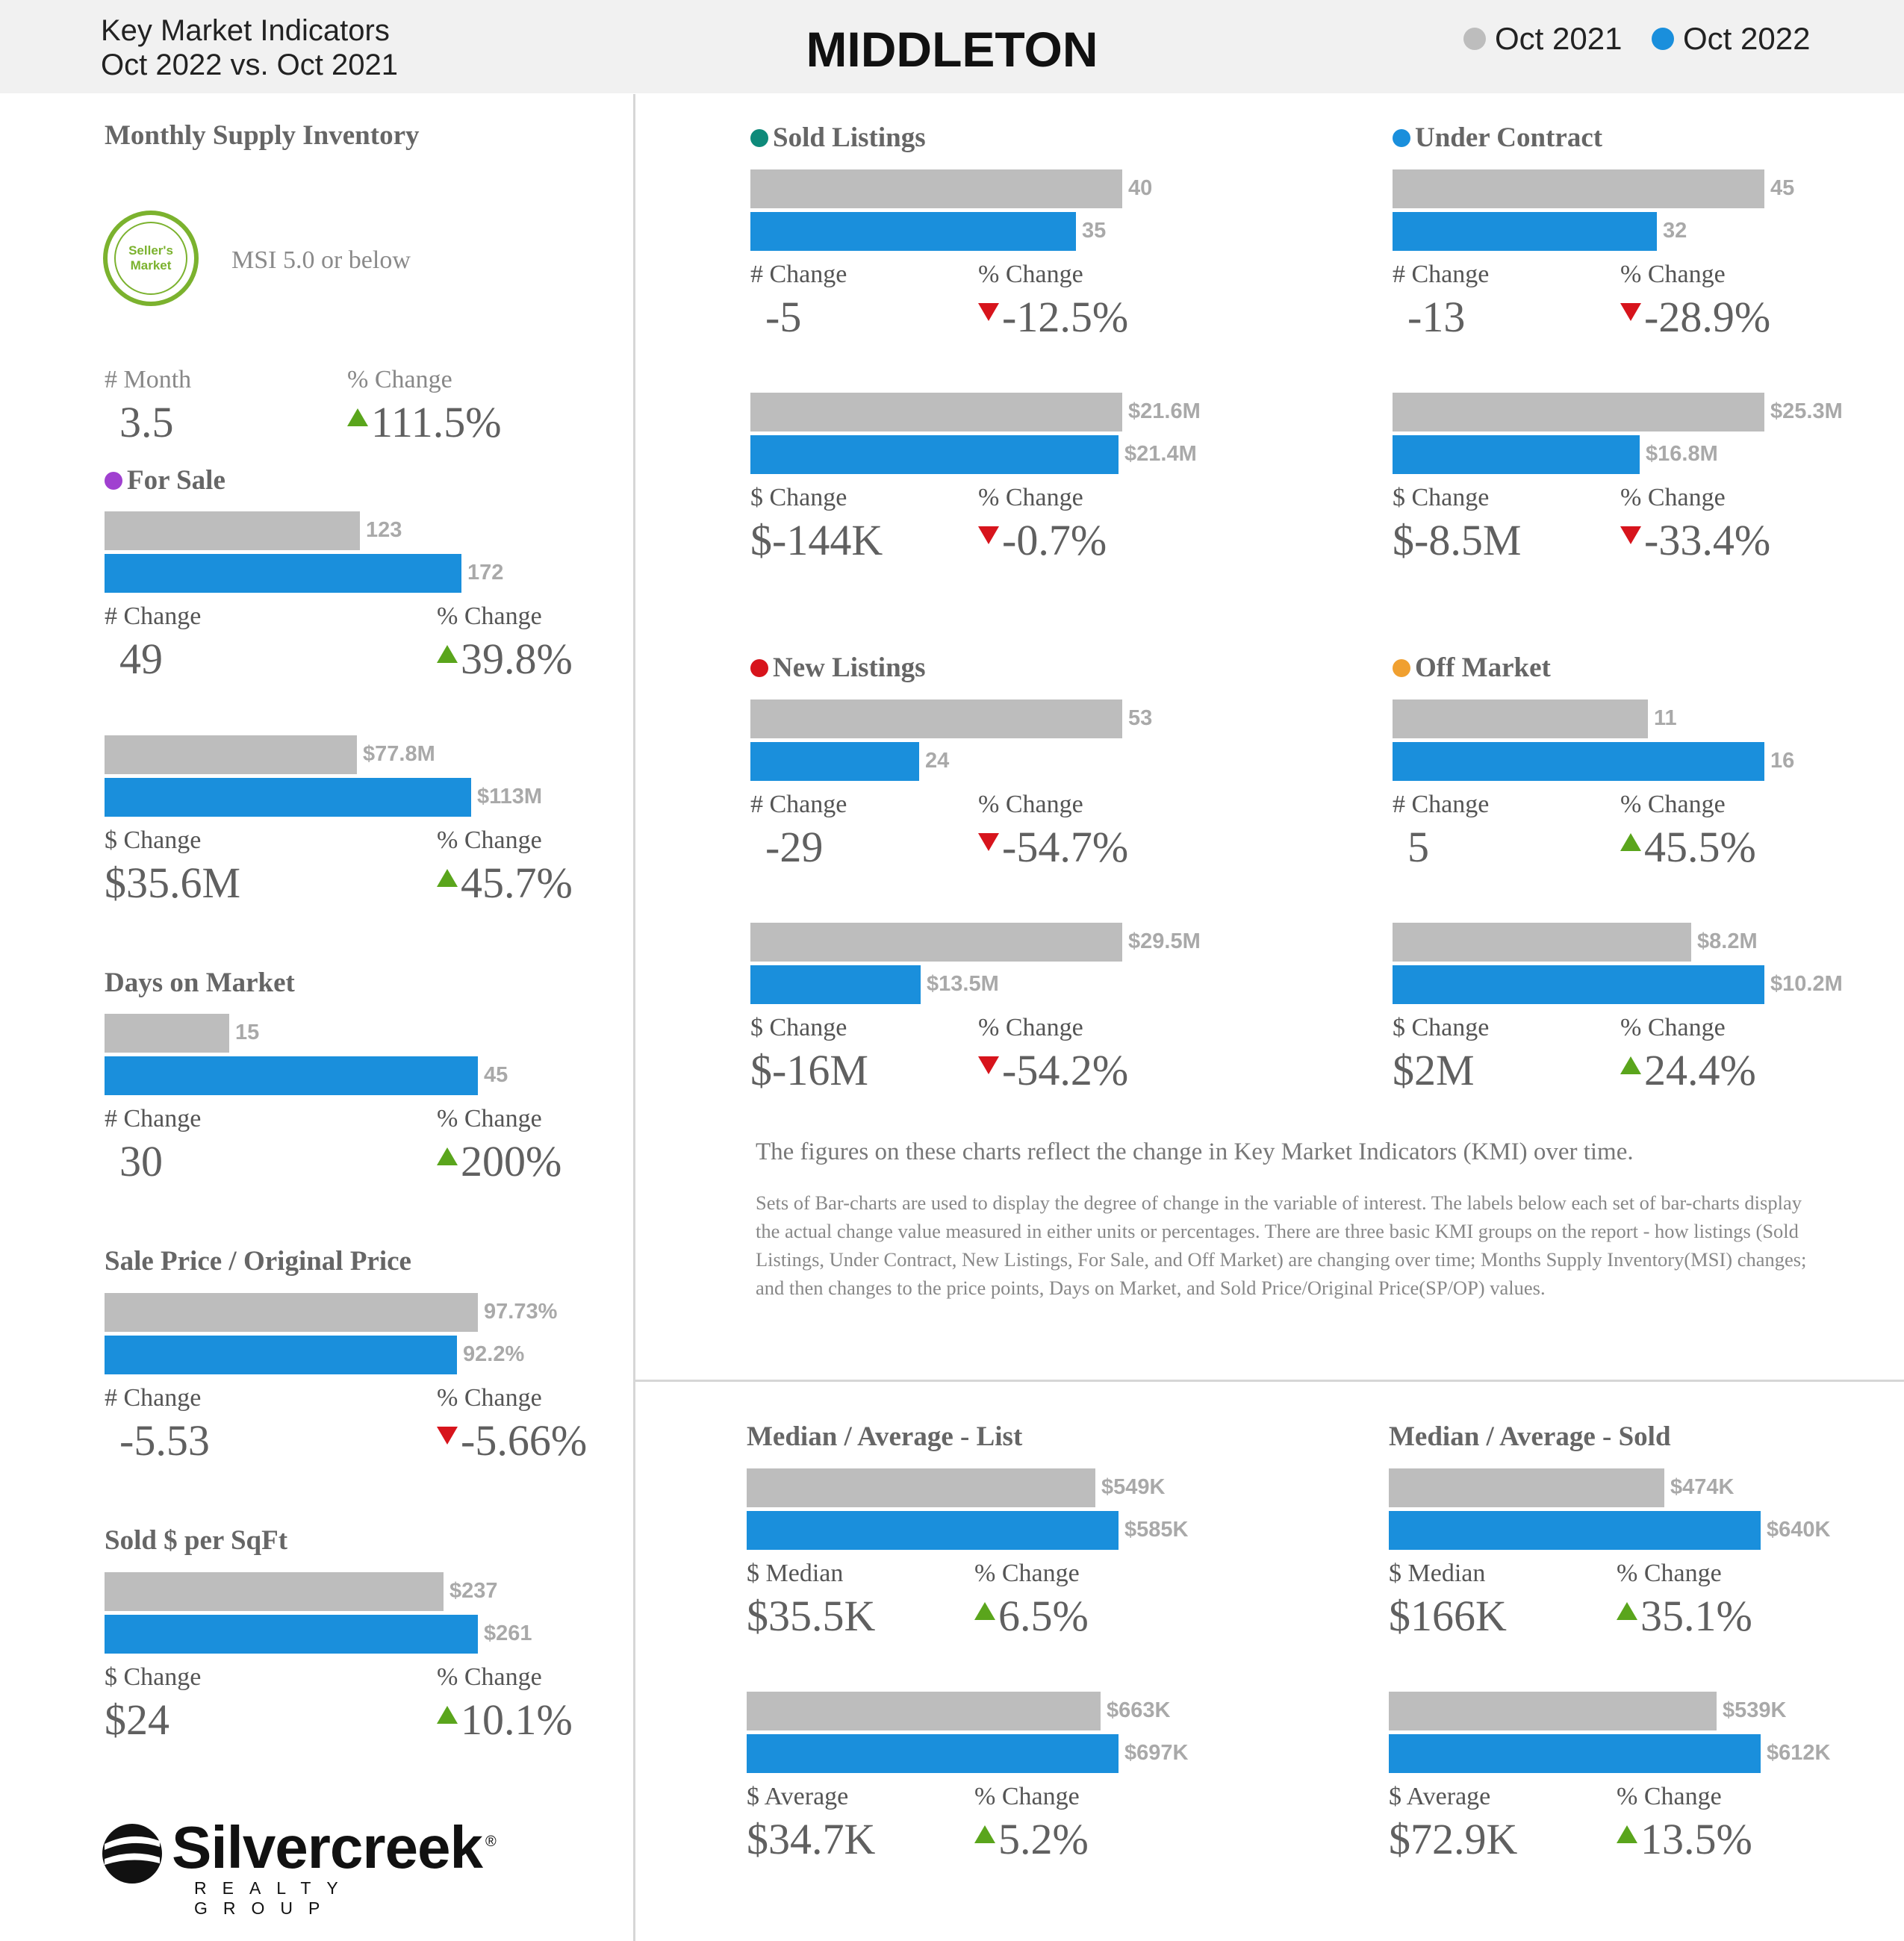  I want to click on bar-value-label: $13.5M, so click(963, 984).